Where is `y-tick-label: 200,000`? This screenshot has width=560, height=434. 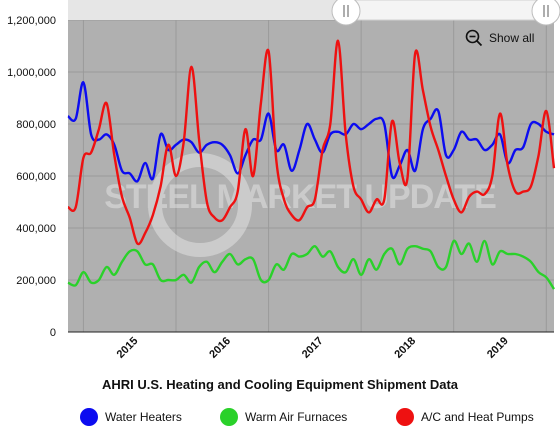 y-tick-label: 200,000 is located at coordinates (36, 281).